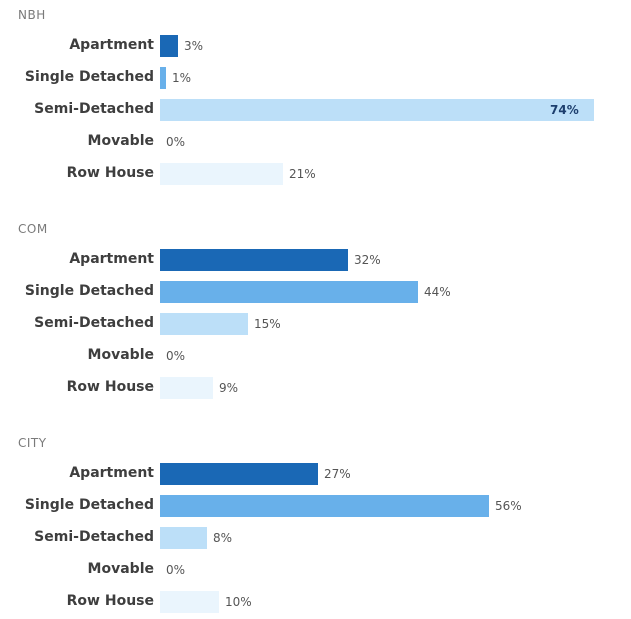  Describe the element at coordinates (182, 78) in the screenshot. I see `value-label: 1%` at that location.